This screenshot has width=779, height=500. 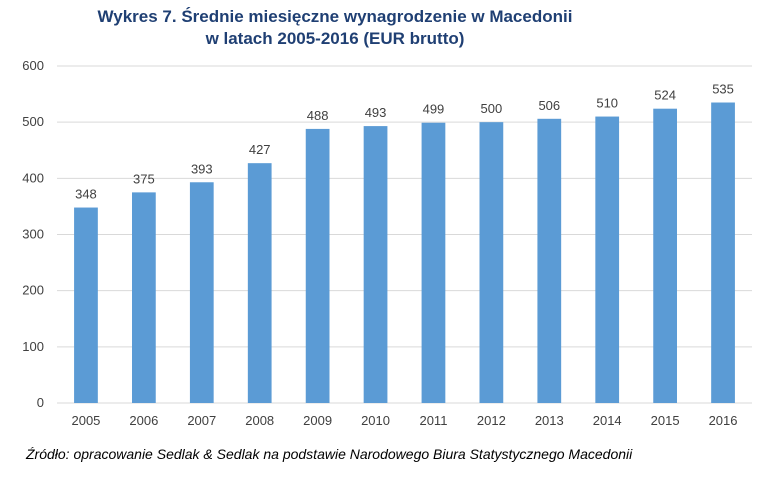 I want to click on data-label-2015: 524, so click(x=665, y=95).